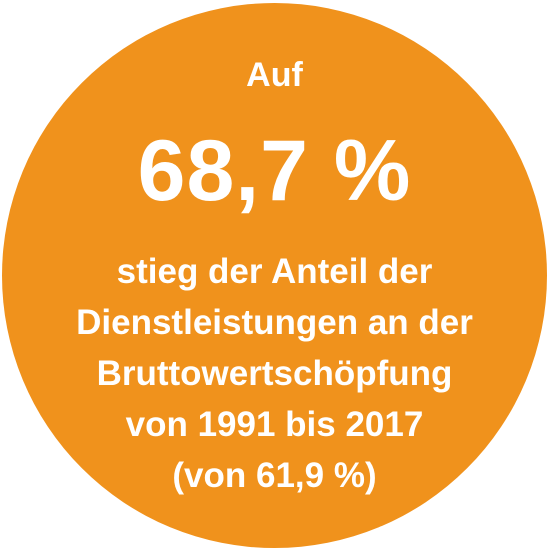 The image size is (549, 550). I want to click on description-line: von 1991 bis 2017, so click(274, 424).